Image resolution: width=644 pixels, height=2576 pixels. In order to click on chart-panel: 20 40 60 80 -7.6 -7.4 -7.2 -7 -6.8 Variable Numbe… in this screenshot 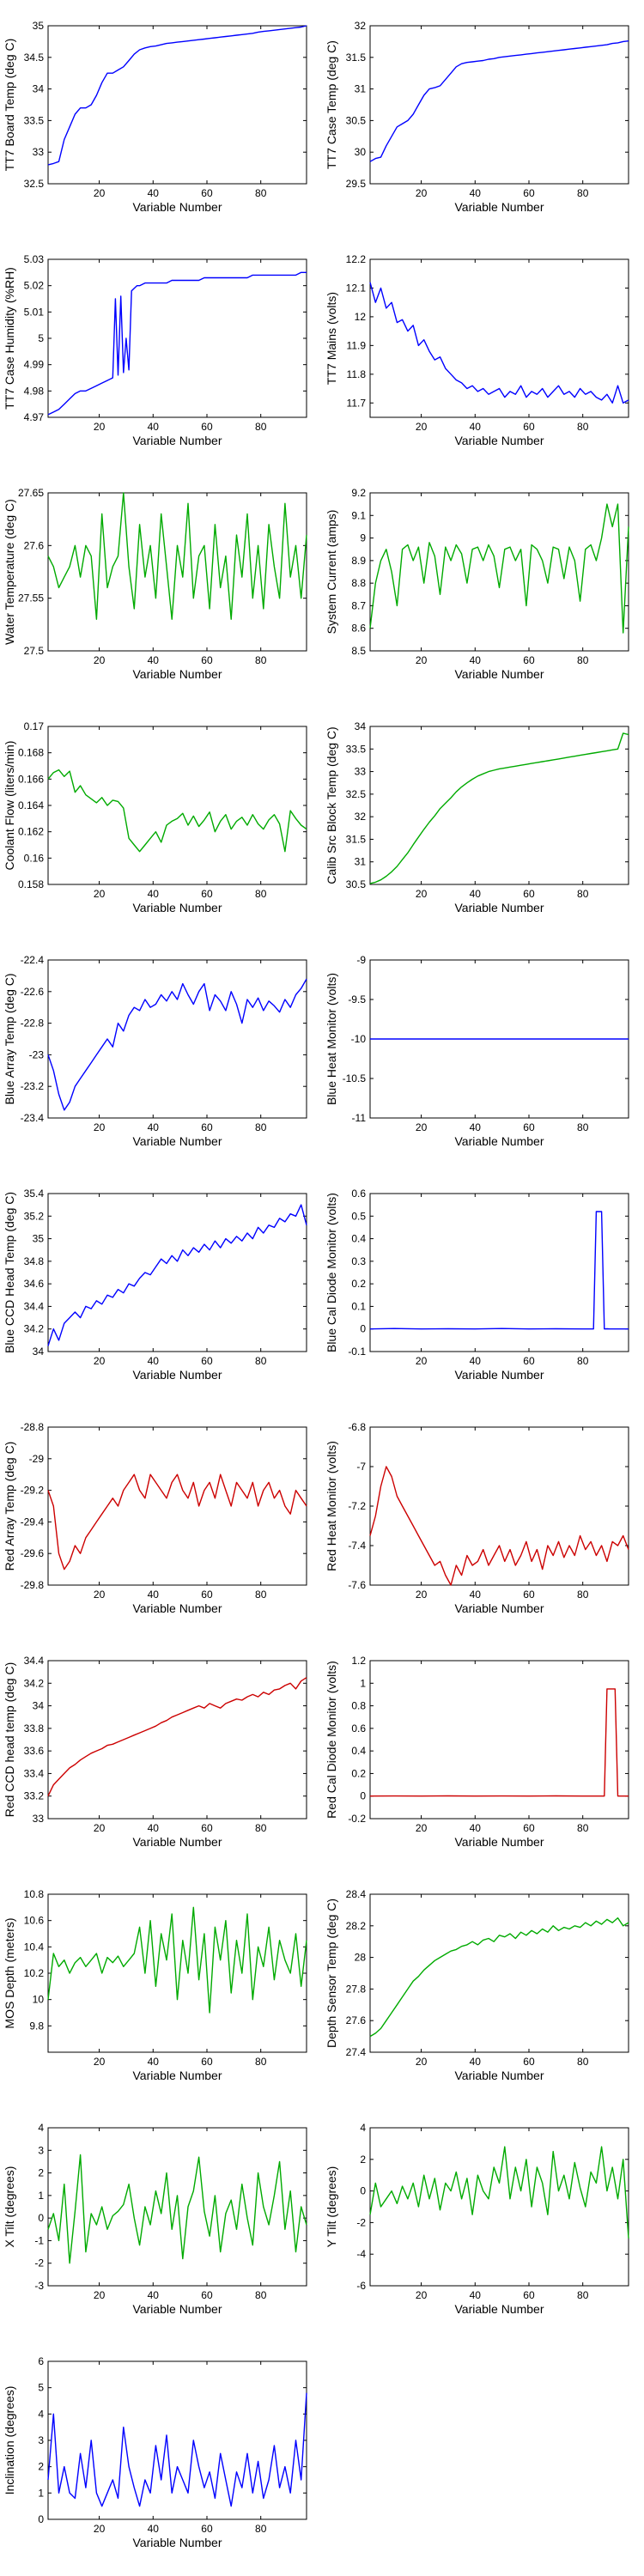, I will do `click(483, 1518)`.